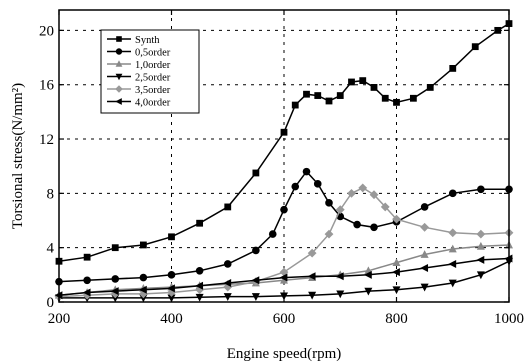 Image resolution: width=532 pixels, height=364 pixels. I want to click on y-tick-label: 16, so click(47, 86).